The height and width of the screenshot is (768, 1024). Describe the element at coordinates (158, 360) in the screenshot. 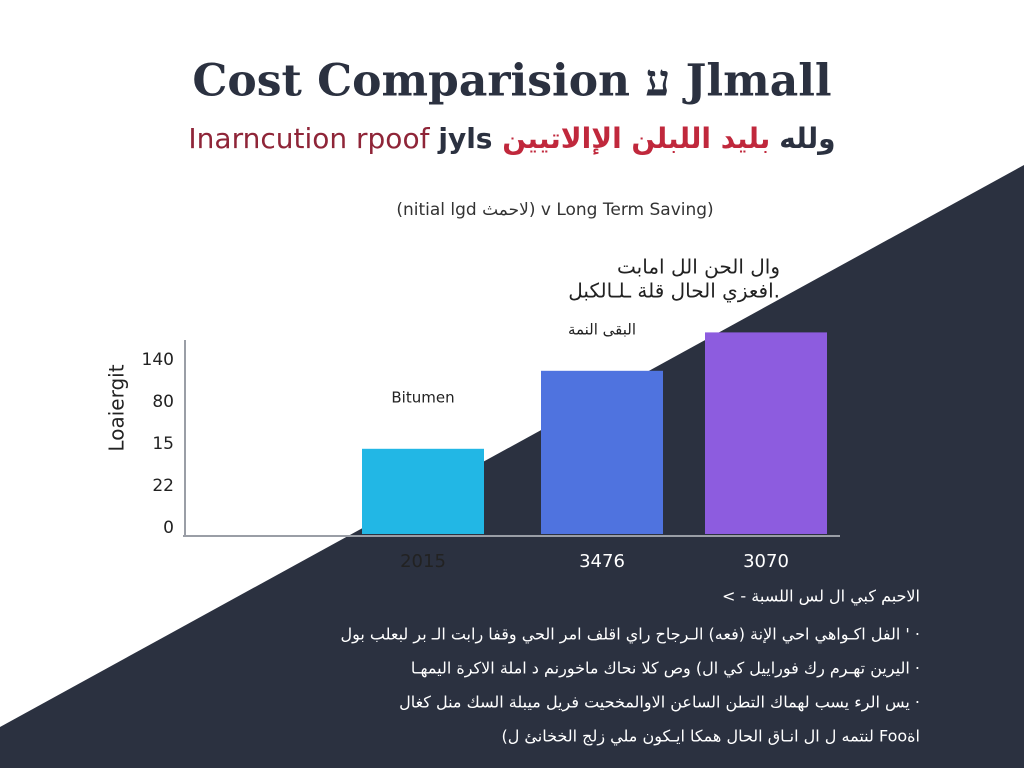

I see `y-tick-label: 140` at that location.